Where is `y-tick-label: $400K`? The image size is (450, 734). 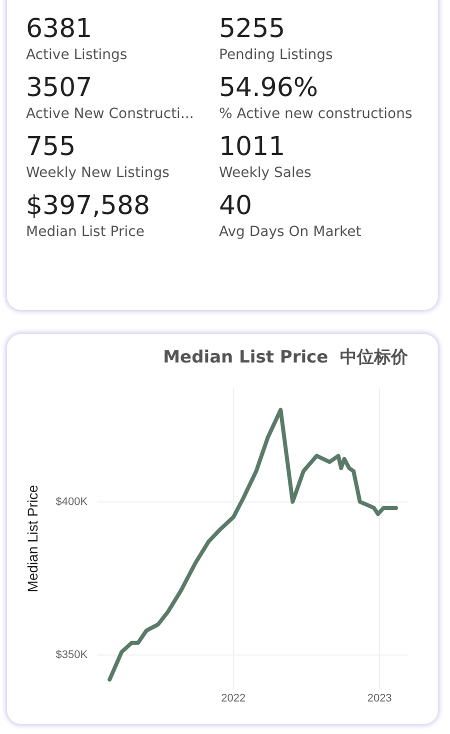
y-tick-label: $400K is located at coordinates (72, 502).